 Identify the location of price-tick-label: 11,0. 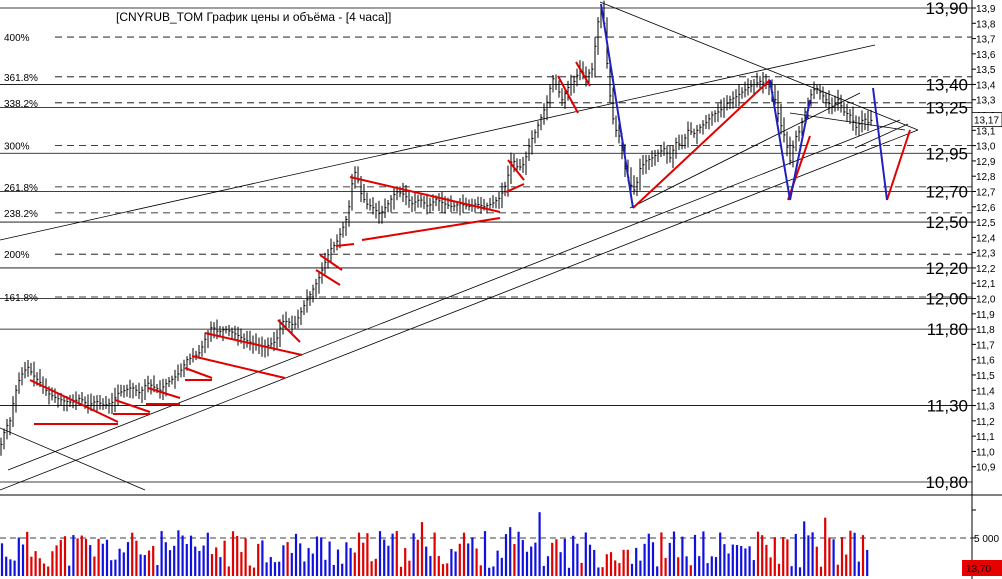
(985, 452).